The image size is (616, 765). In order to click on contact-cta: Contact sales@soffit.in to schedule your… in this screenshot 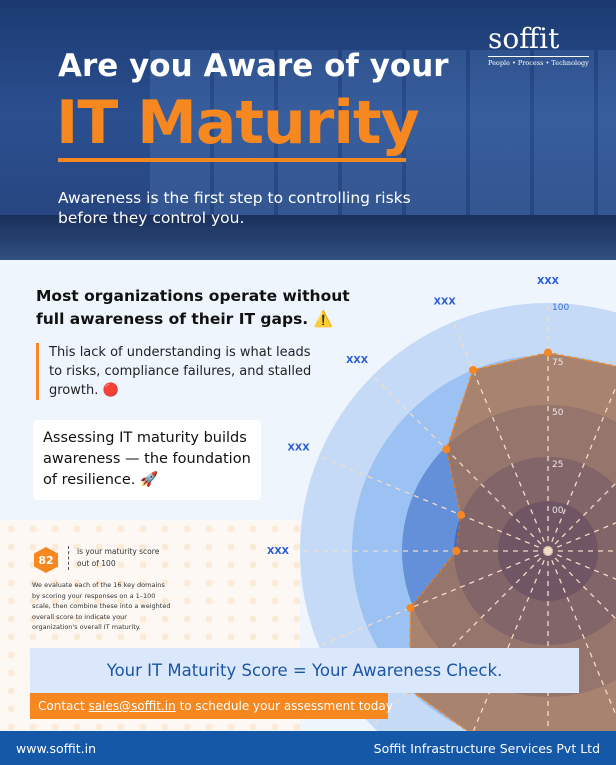, I will do `click(211, 706)`.